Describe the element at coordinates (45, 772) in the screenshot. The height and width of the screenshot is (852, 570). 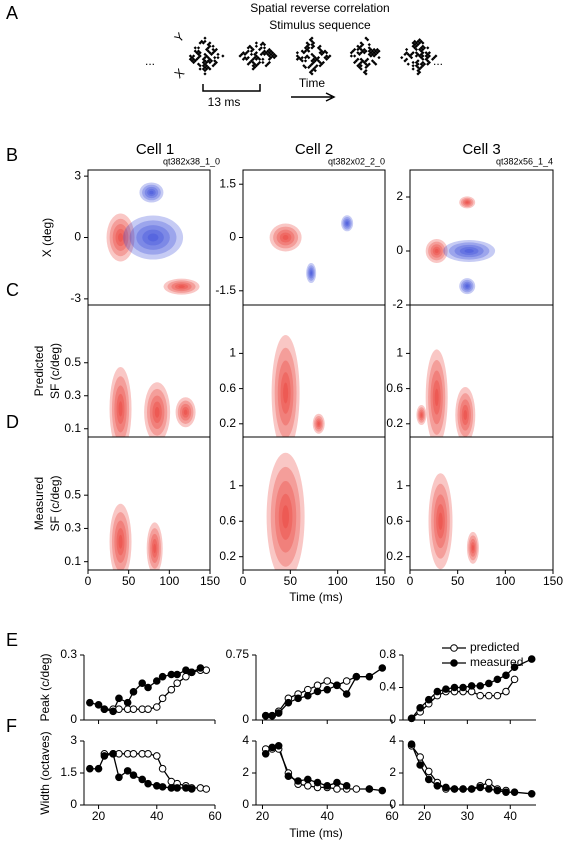
I see `y-axis-label: Width (octaves)` at that location.